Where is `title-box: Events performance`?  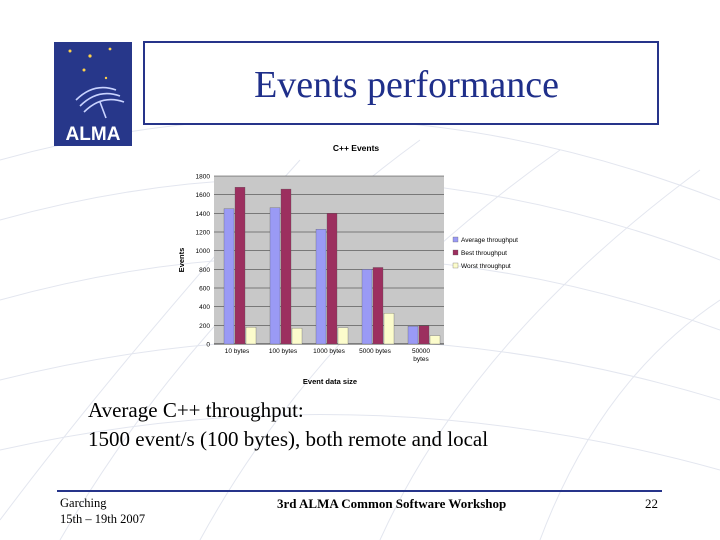 title-box: Events performance is located at coordinates (401, 83).